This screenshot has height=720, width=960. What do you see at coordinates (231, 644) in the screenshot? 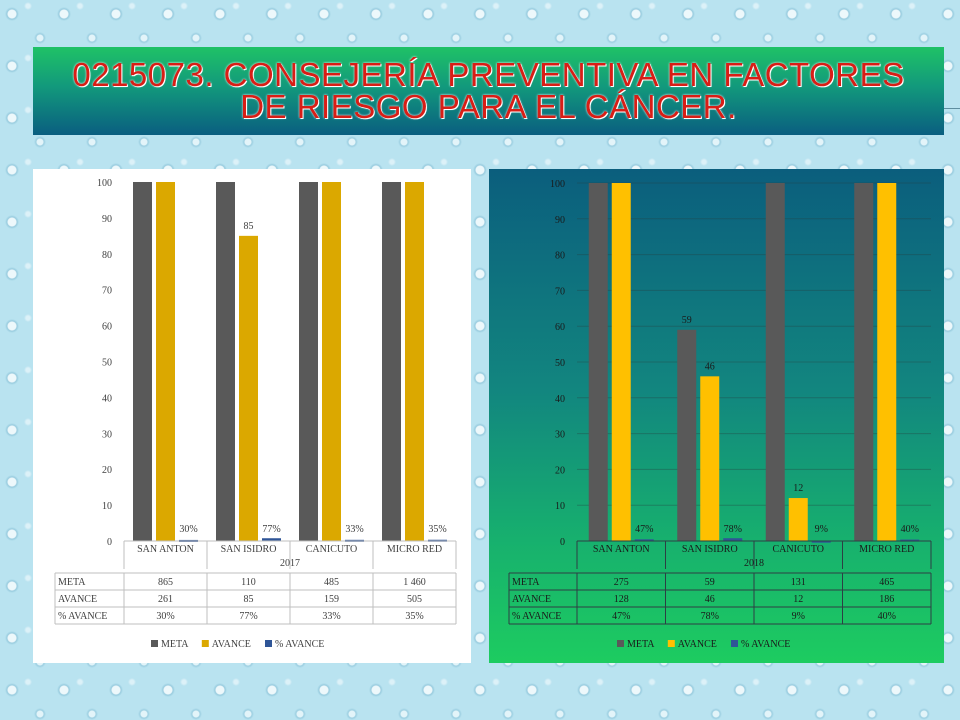
I see `legend-label: AVANCE` at bounding box center [231, 644].